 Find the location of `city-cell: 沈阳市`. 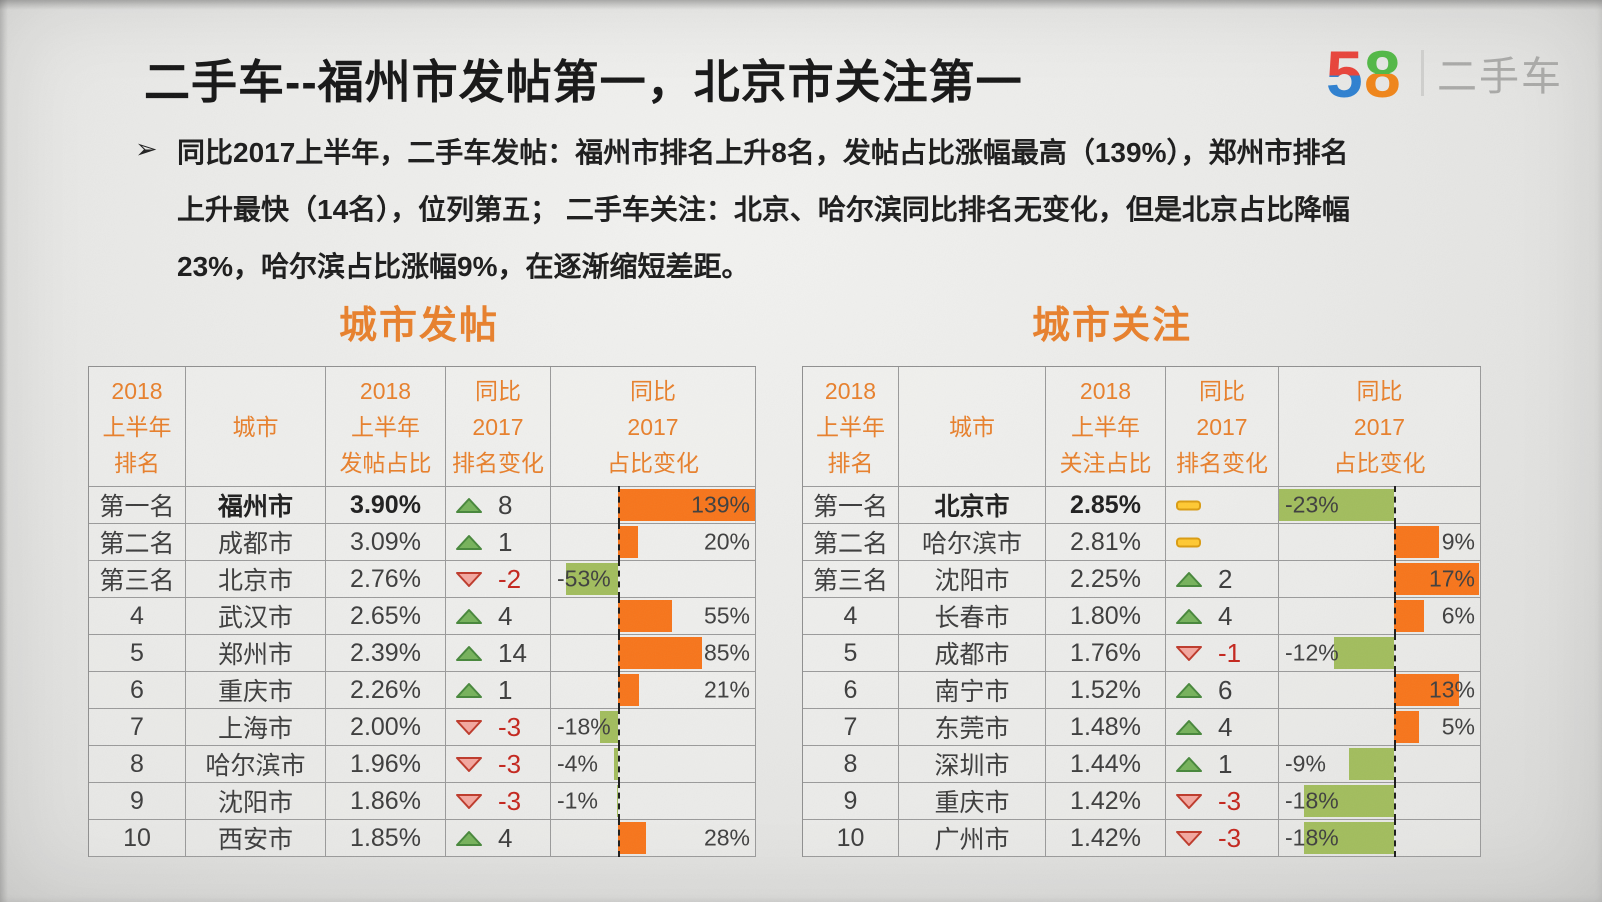

city-cell: 沈阳市 is located at coordinates (256, 801).